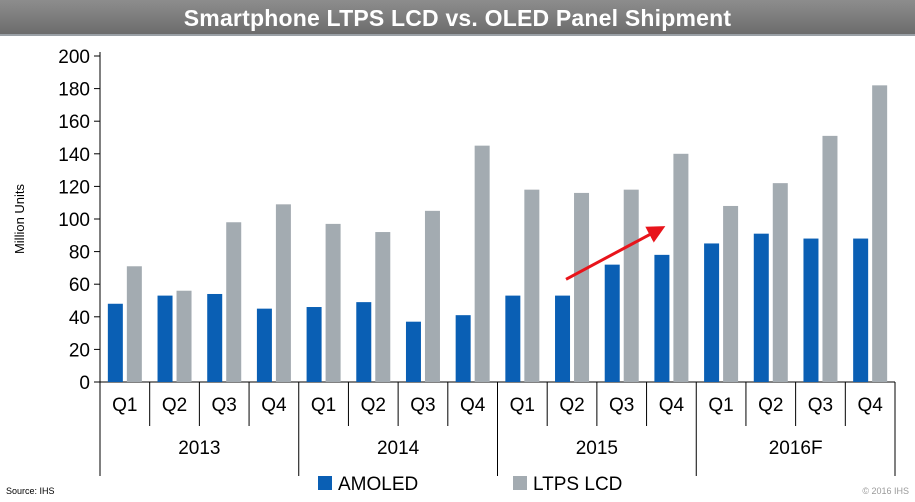 Image resolution: width=915 pixels, height=502 pixels. What do you see at coordinates (520, 483) in the screenshot?
I see `legend-swatch-ltps-lcd` at bounding box center [520, 483].